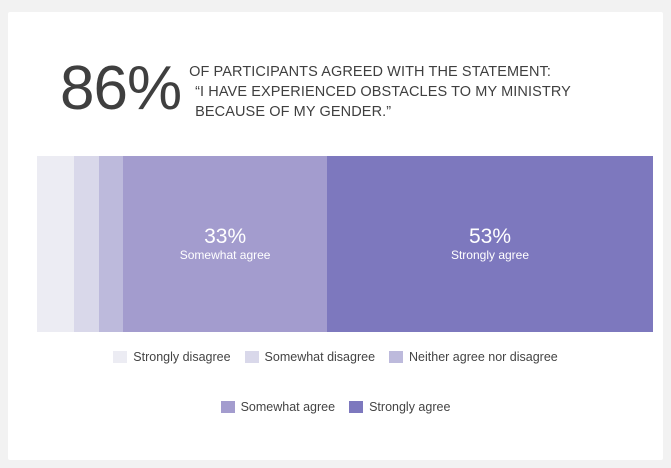  I want to click on headline-percent: 86%, so click(121, 88).